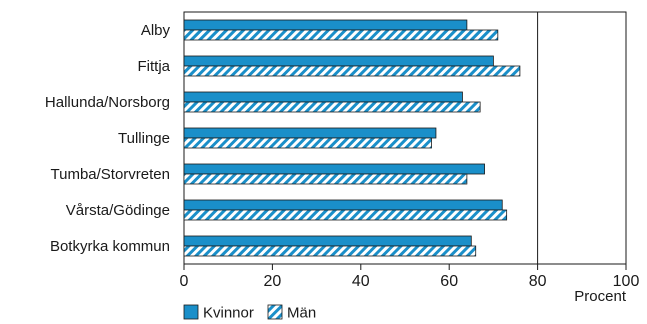 Image resolution: width=647 pixels, height=324 pixels. Describe the element at coordinates (111, 174) in the screenshot. I see `category-label: Tumba/Storvreten` at that location.